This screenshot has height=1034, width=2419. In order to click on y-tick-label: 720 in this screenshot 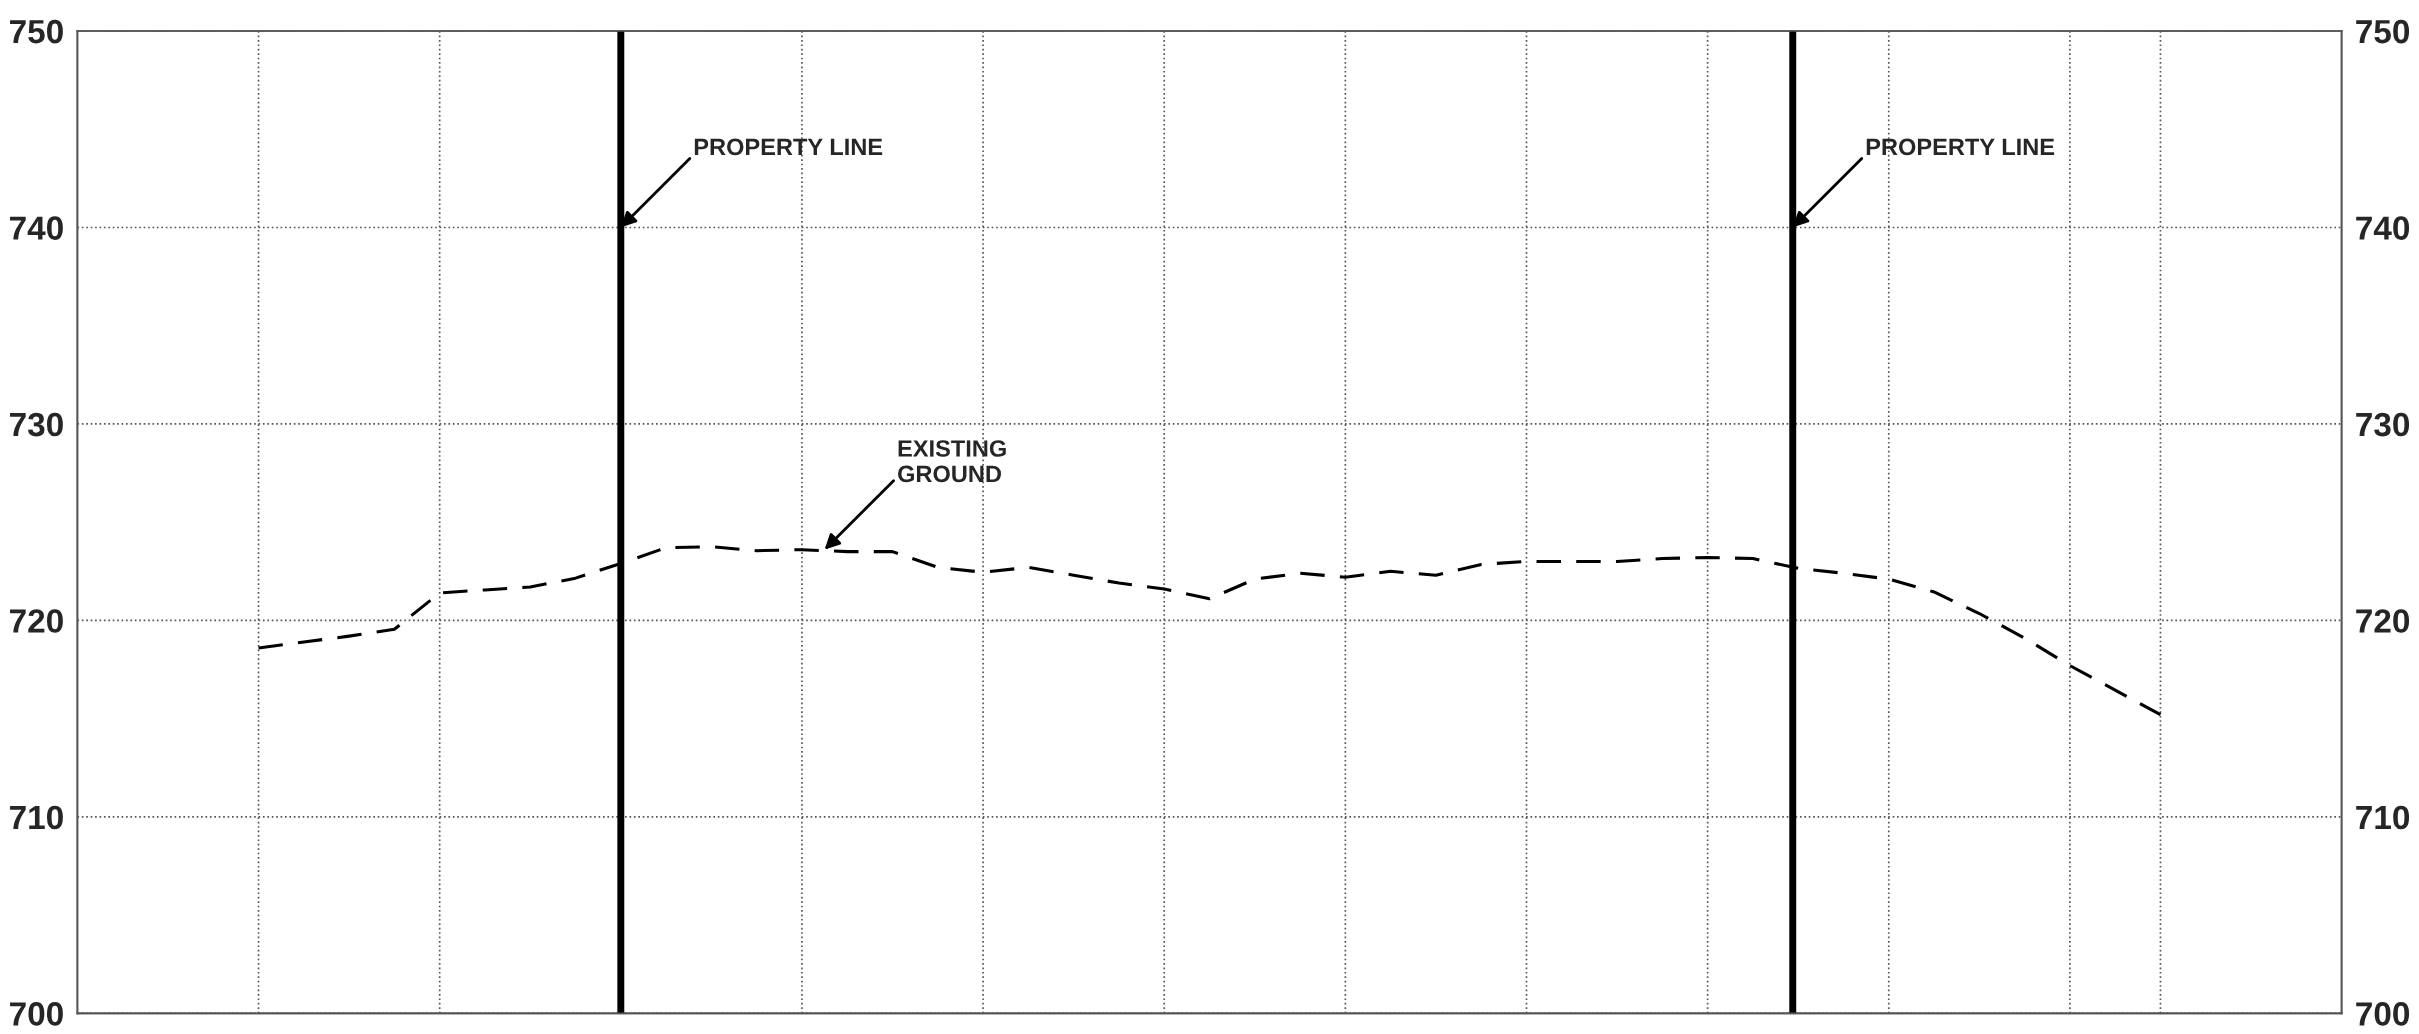, I will do `click(36, 621)`.